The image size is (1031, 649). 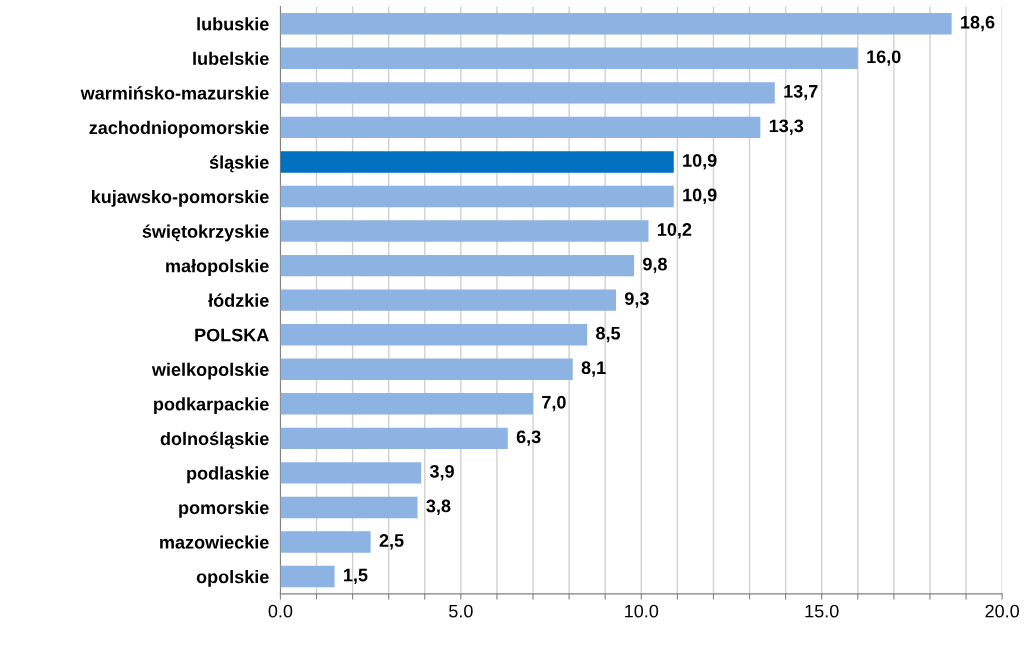 I want to click on data-label: 6,3, so click(x=528, y=438).